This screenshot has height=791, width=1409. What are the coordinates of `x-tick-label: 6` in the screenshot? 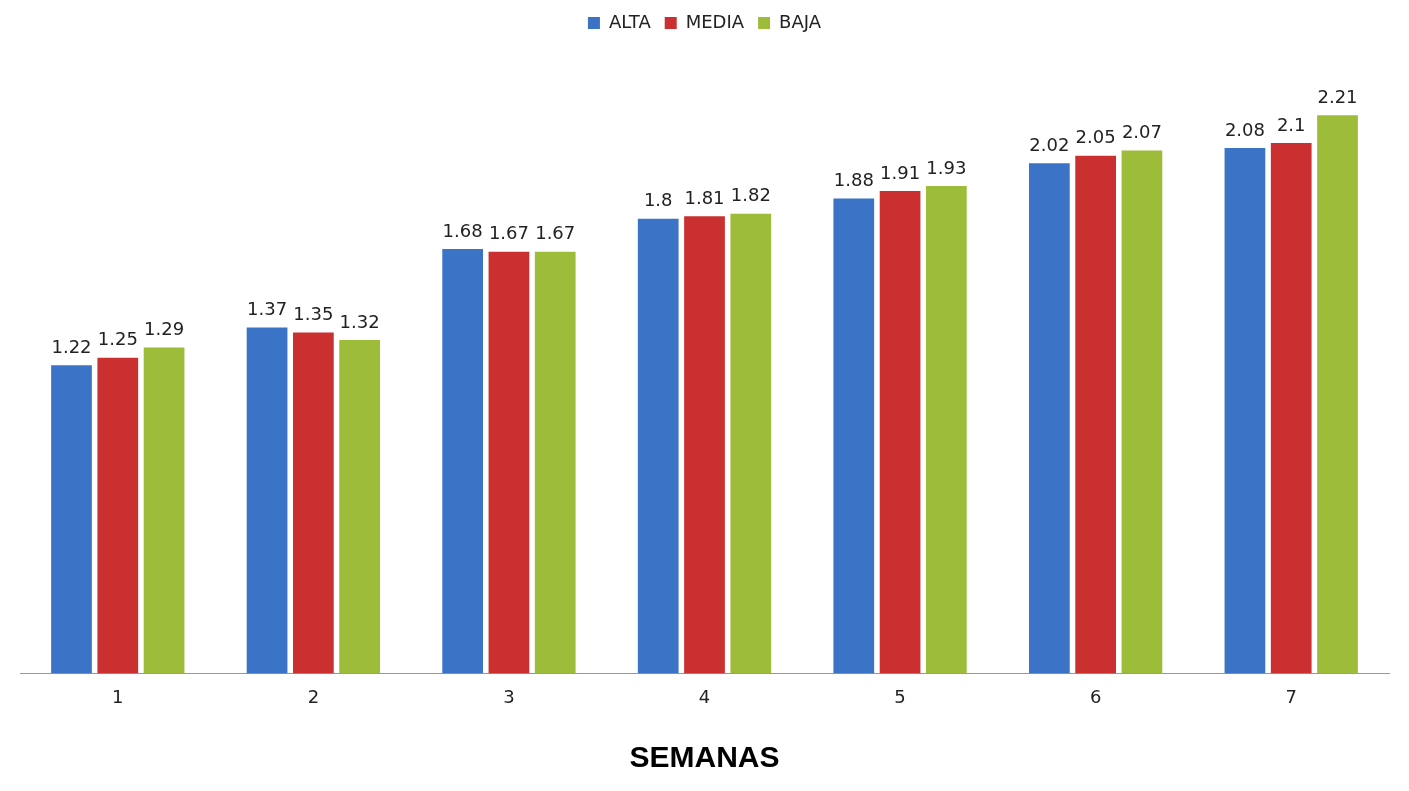 It's located at (1095, 696).